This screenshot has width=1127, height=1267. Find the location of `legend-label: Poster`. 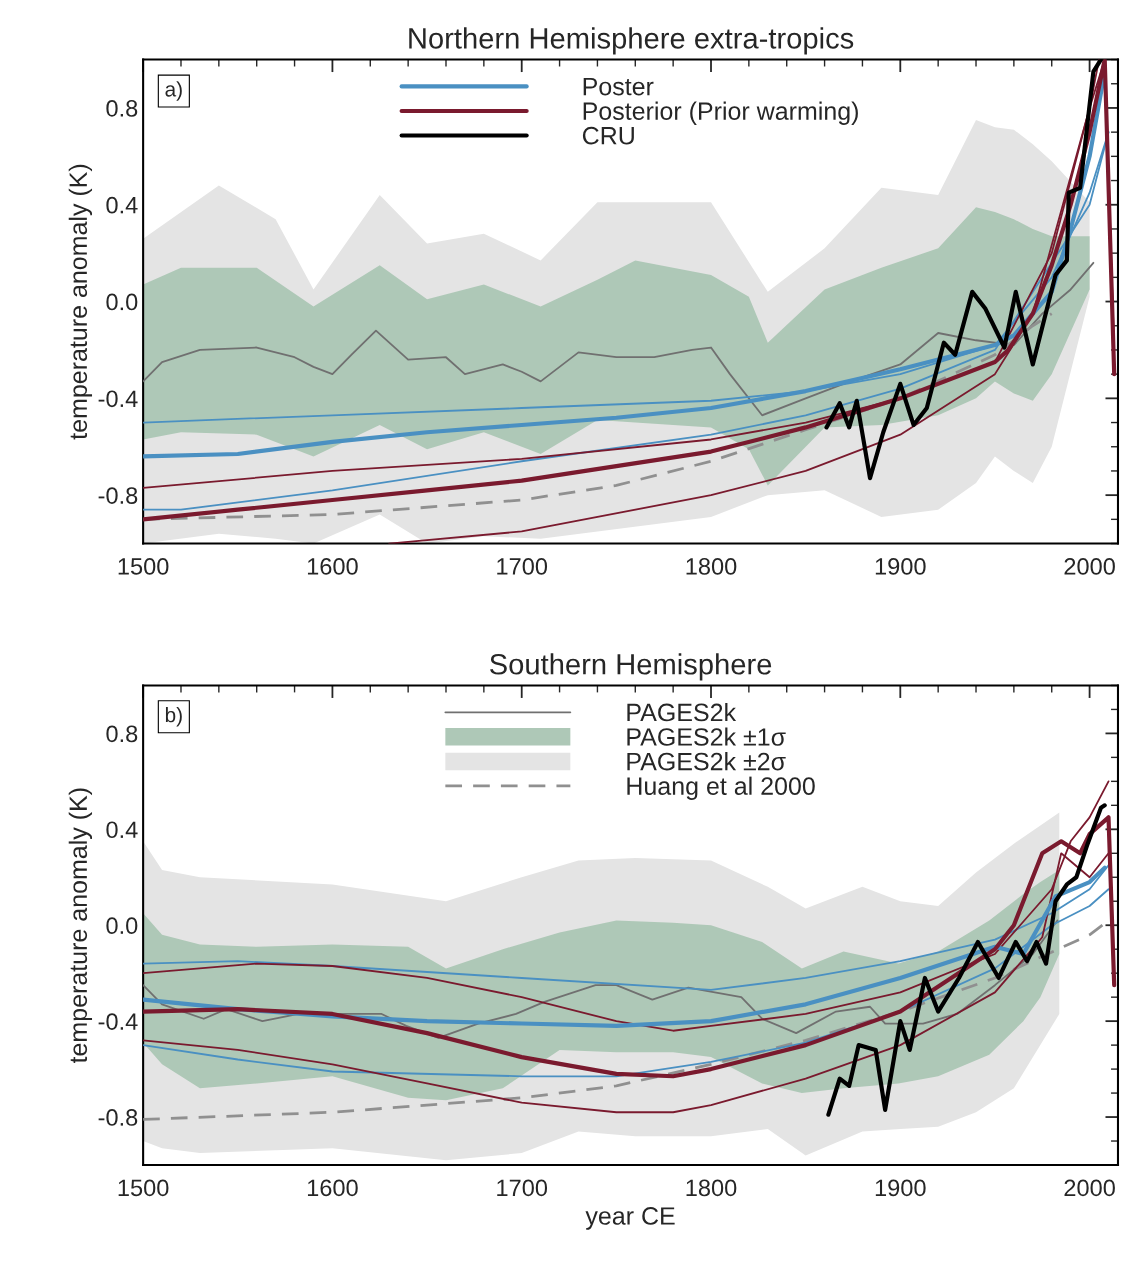

legend-label: Poster is located at coordinates (618, 86).